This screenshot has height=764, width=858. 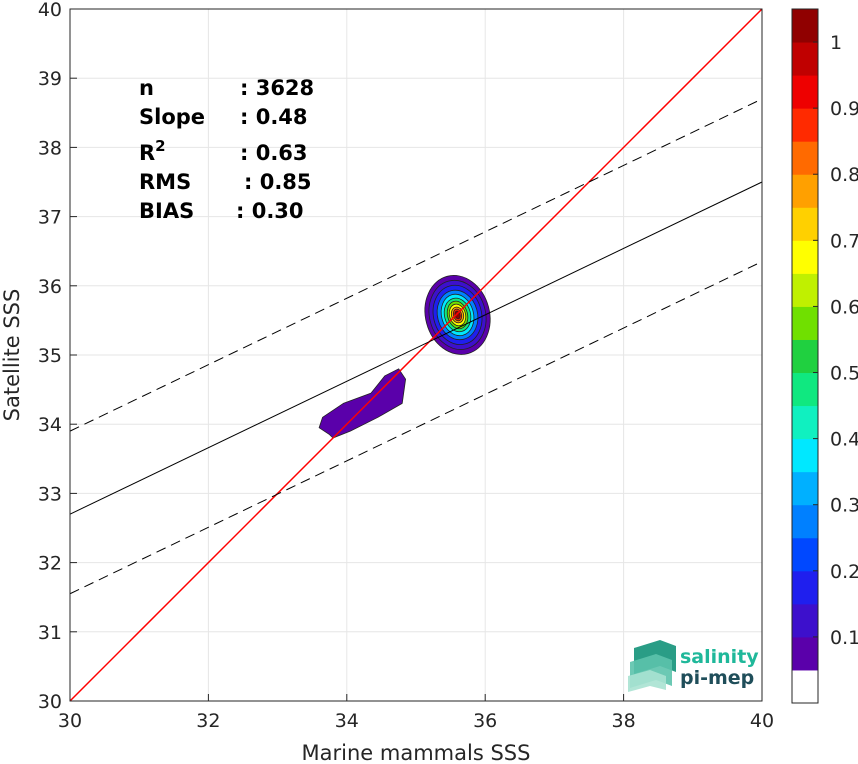 I want to click on y-tick-label: 39, so click(x=50, y=79).